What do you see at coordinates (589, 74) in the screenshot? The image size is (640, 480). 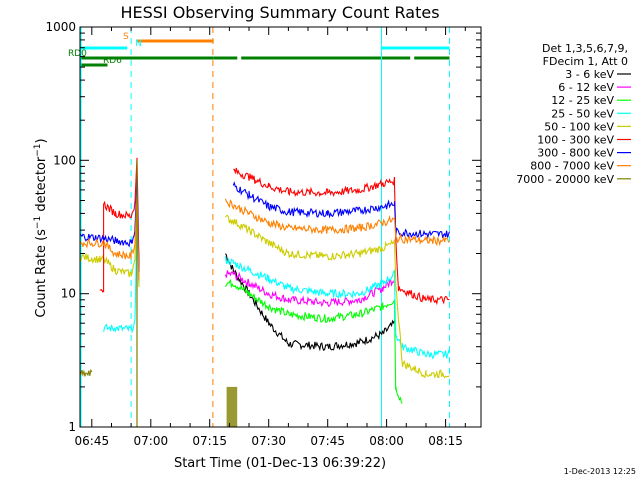 I see `legend-entry-label: 3 - 6 keV` at bounding box center [589, 74].